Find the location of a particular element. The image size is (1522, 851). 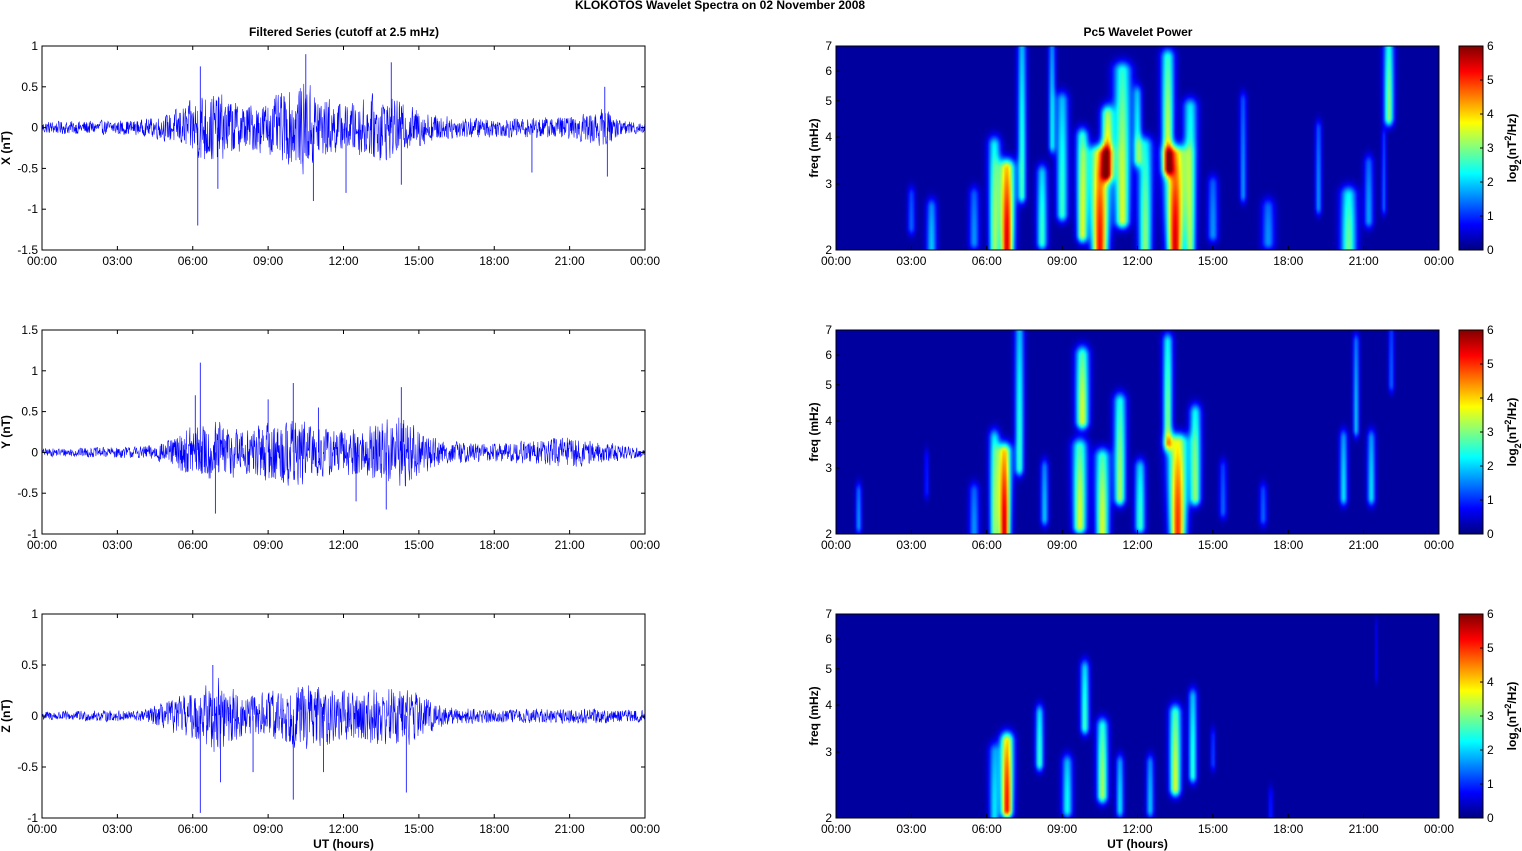

y-axis-label: Z (nT) is located at coordinates (6, 715).